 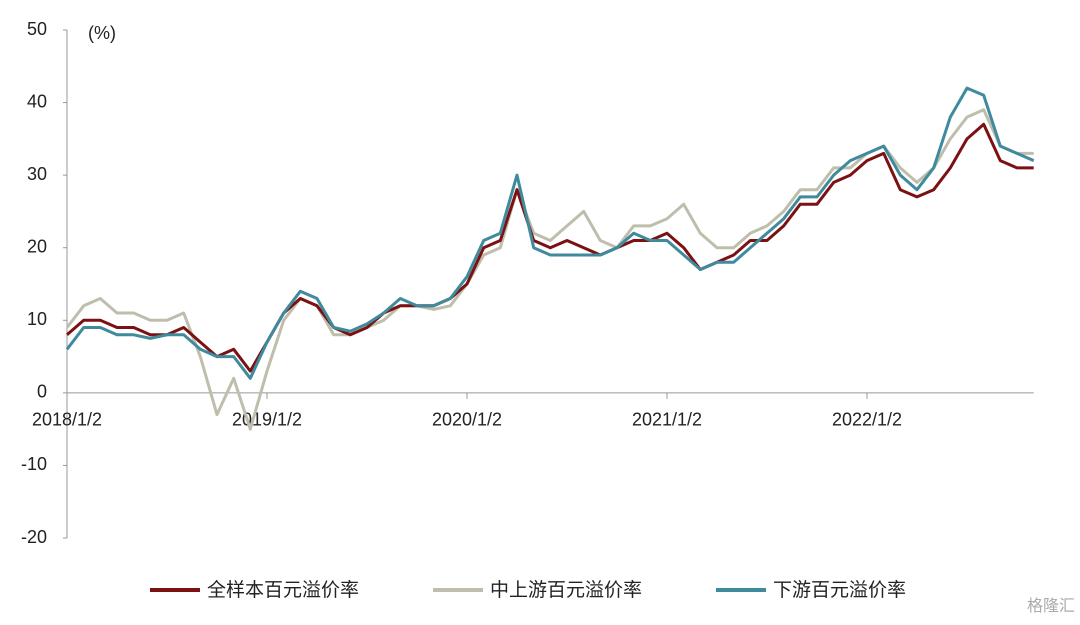 I want to click on y-tick-label: 10, so click(x=37, y=319).